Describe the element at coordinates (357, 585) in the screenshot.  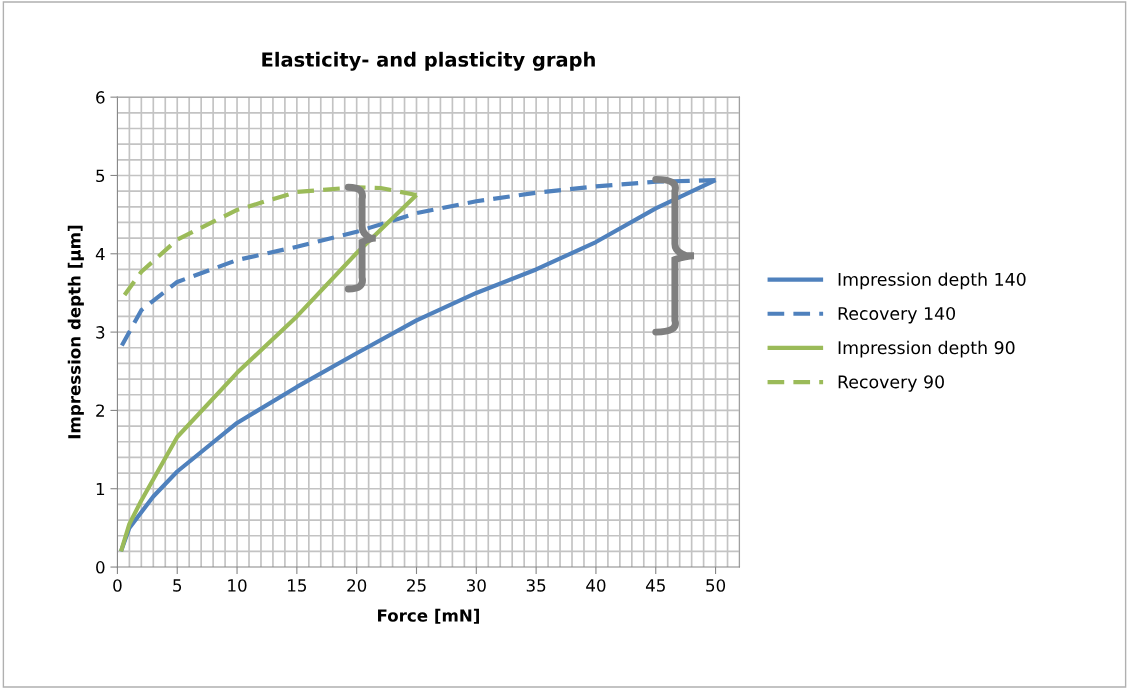
I see `x-tick-label: 20` at that location.